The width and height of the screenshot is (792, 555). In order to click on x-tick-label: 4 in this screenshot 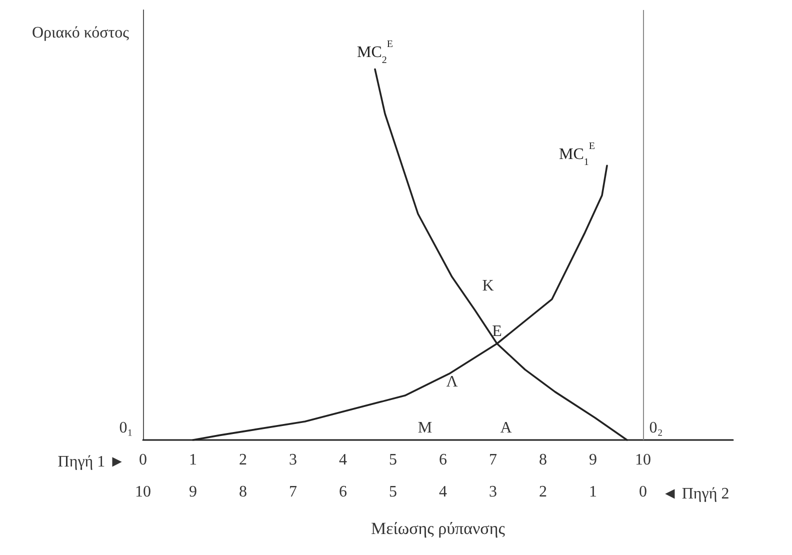, I will do `click(343, 460)`.